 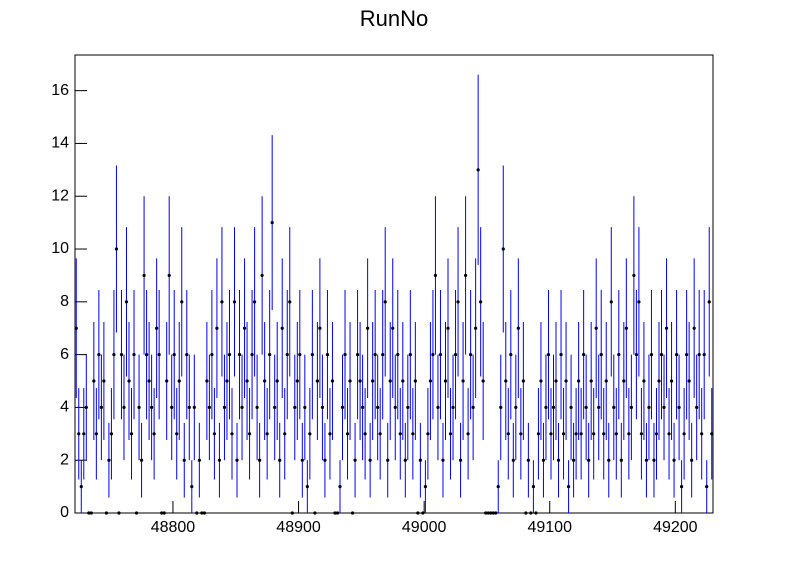 What do you see at coordinates (60, 195) in the screenshot?
I see `y-tick-label: 12` at bounding box center [60, 195].